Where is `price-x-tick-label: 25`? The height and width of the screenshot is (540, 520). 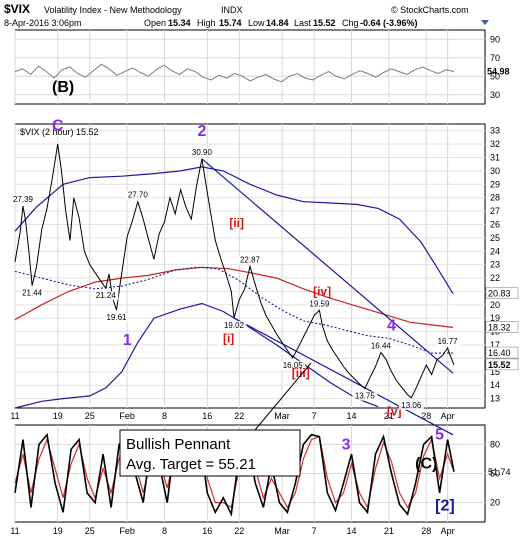 price-x-tick-label: 25 is located at coordinates (90, 416).